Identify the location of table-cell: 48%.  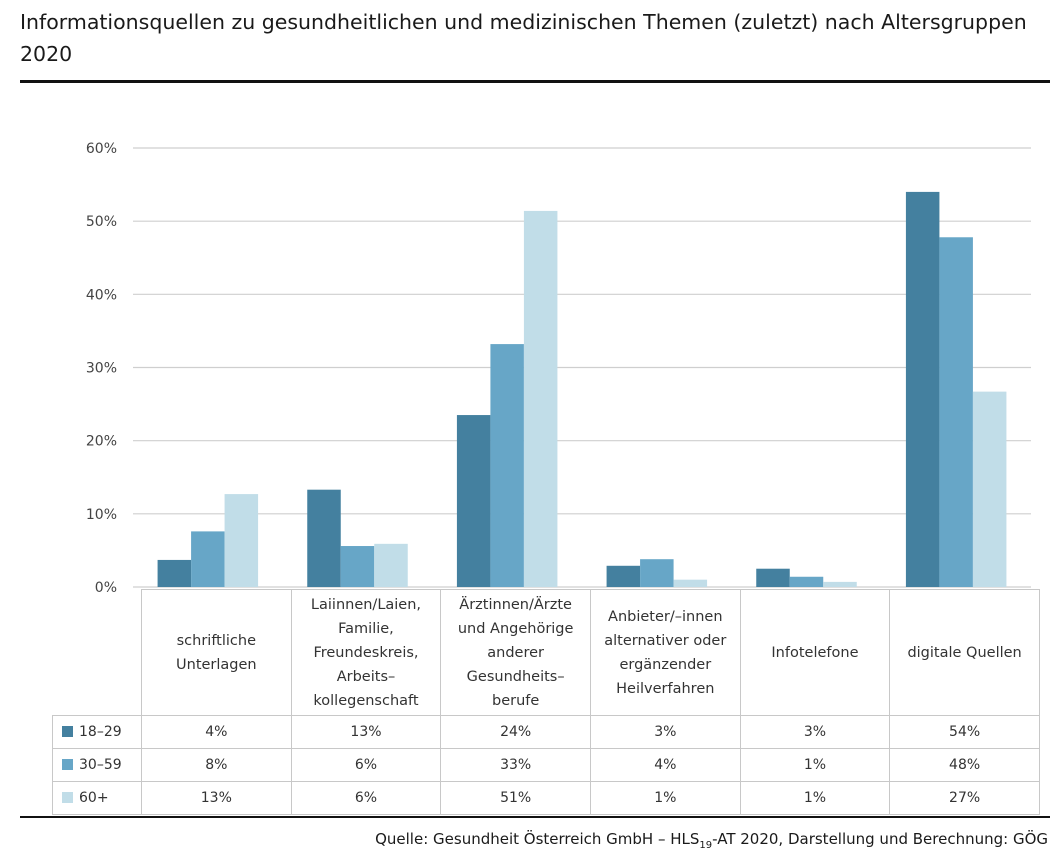
(964, 765).